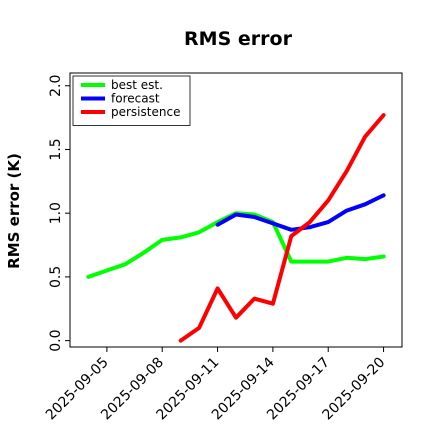  Describe the element at coordinates (56, 340) in the screenshot. I see `y-tick-label: 0.0` at that location.